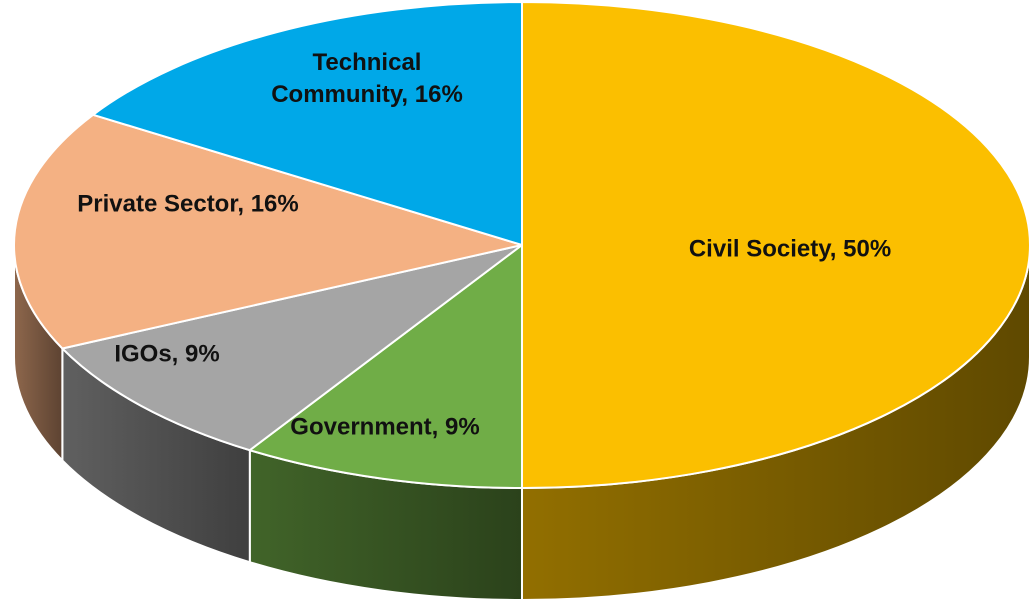  What do you see at coordinates (367, 62) in the screenshot?
I see `label-line: Technical` at bounding box center [367, 62].